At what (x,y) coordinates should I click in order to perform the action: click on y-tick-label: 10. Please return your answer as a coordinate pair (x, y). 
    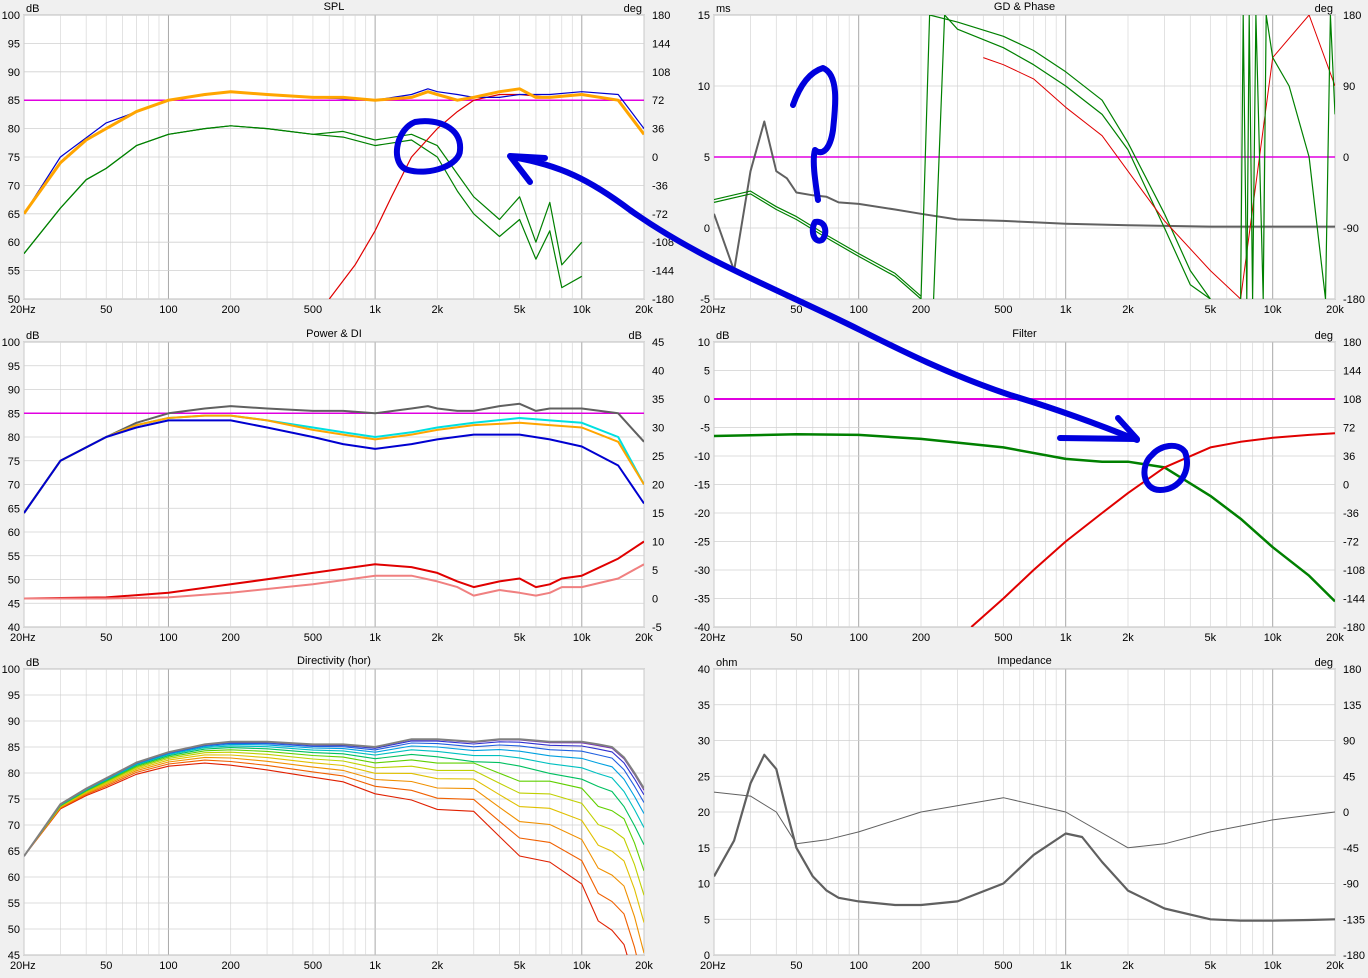
    Looking at the image, I should click on (704, 885).